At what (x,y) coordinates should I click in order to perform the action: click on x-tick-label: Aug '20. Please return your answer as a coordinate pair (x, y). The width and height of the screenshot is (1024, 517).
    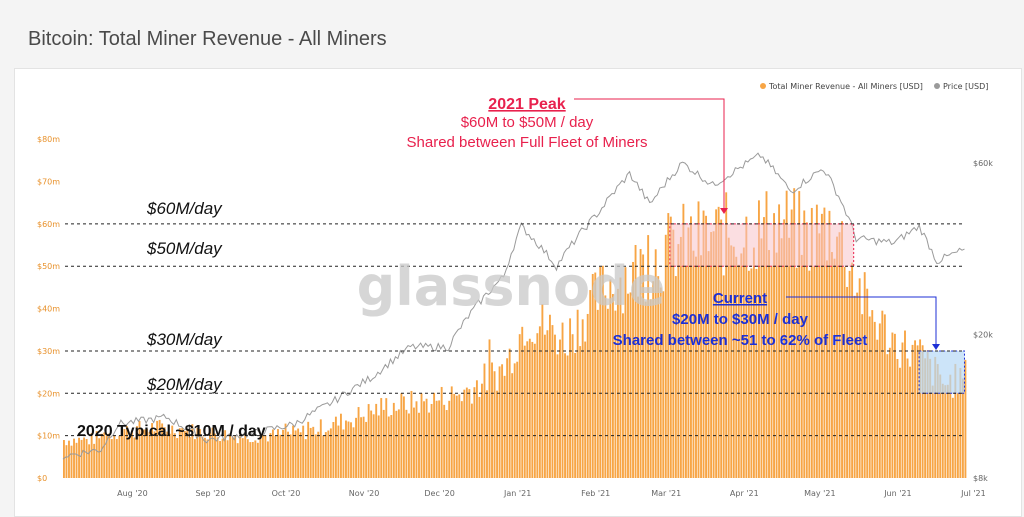
    Looking at the image, I should click on (132, 493).